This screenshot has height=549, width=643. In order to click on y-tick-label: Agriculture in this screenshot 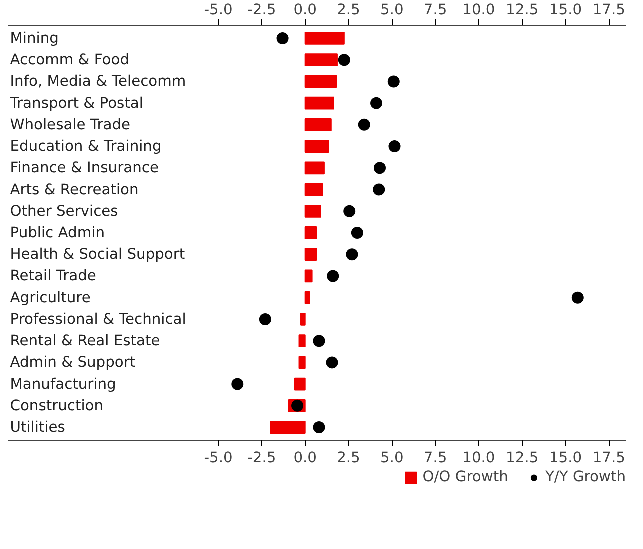, I will do `click(50, 297)`.